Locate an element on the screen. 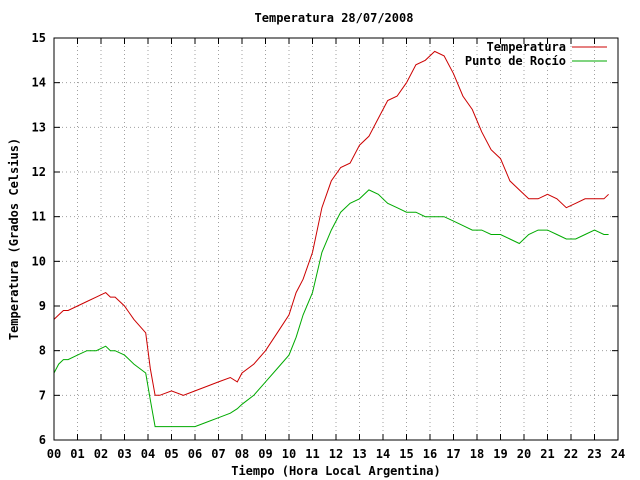 The width and height of the screenshot is (640, 480). chart-title: Temperatura 28/07/2008 is located at coordinates (334, 18).